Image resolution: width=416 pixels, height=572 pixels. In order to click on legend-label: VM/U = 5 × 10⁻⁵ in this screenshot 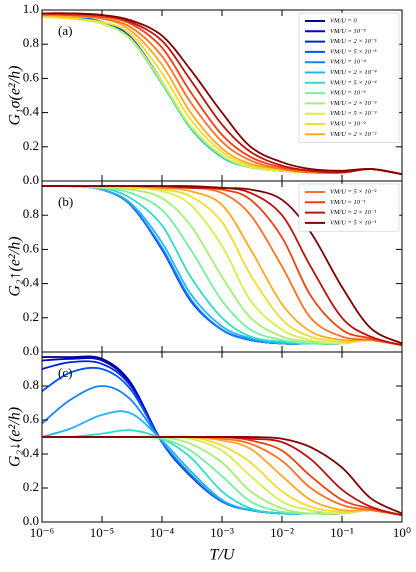, I will do `click(353, 51)`.